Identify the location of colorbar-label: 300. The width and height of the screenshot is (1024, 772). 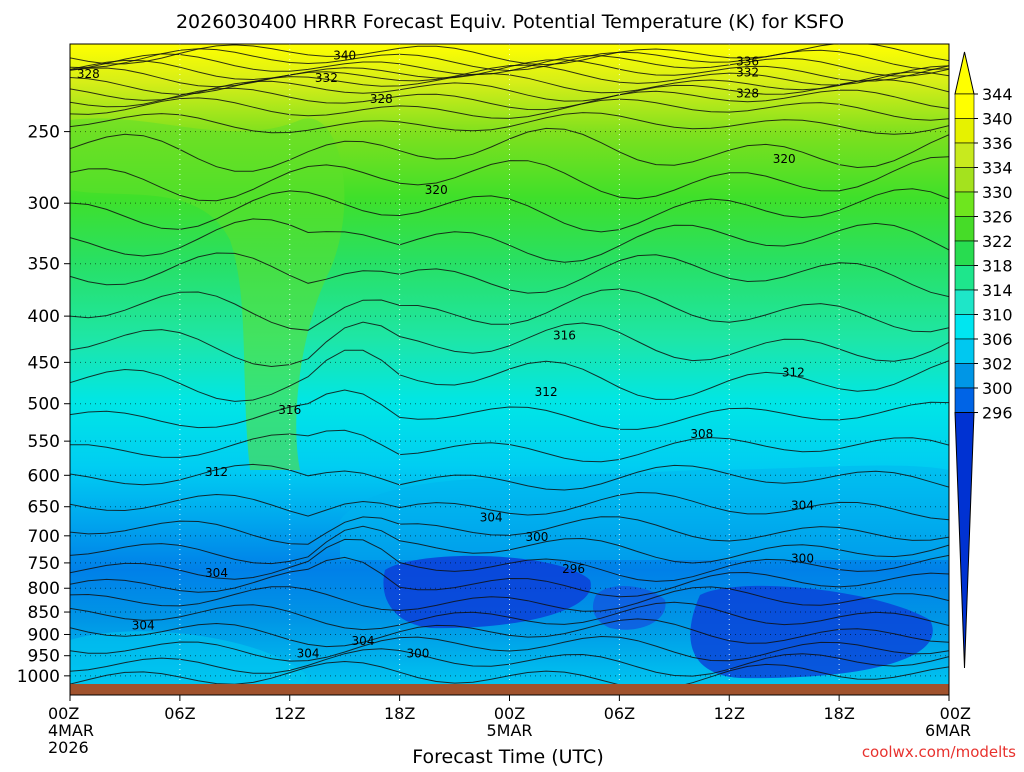
(997, 388).